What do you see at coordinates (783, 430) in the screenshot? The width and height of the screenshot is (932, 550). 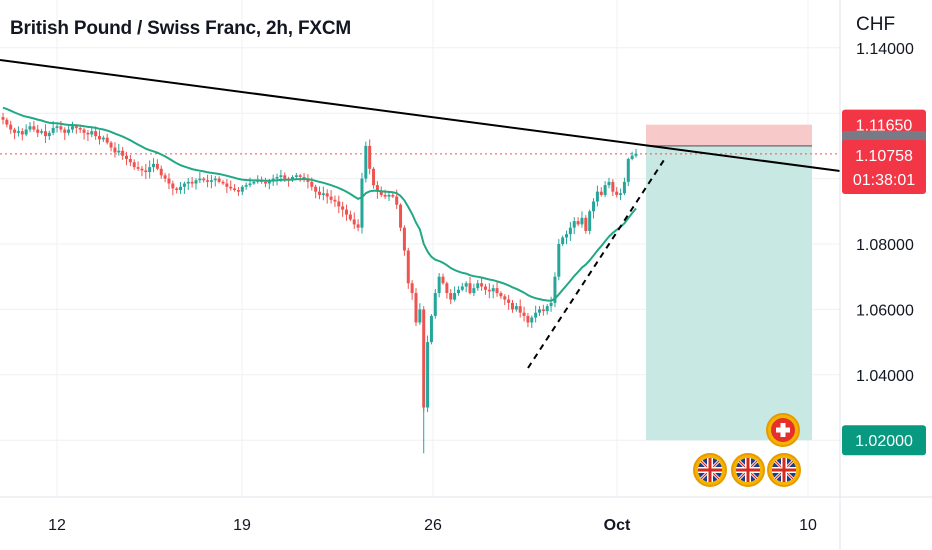 I see `swiss-flag-icon` at bounding box center [783, 430].